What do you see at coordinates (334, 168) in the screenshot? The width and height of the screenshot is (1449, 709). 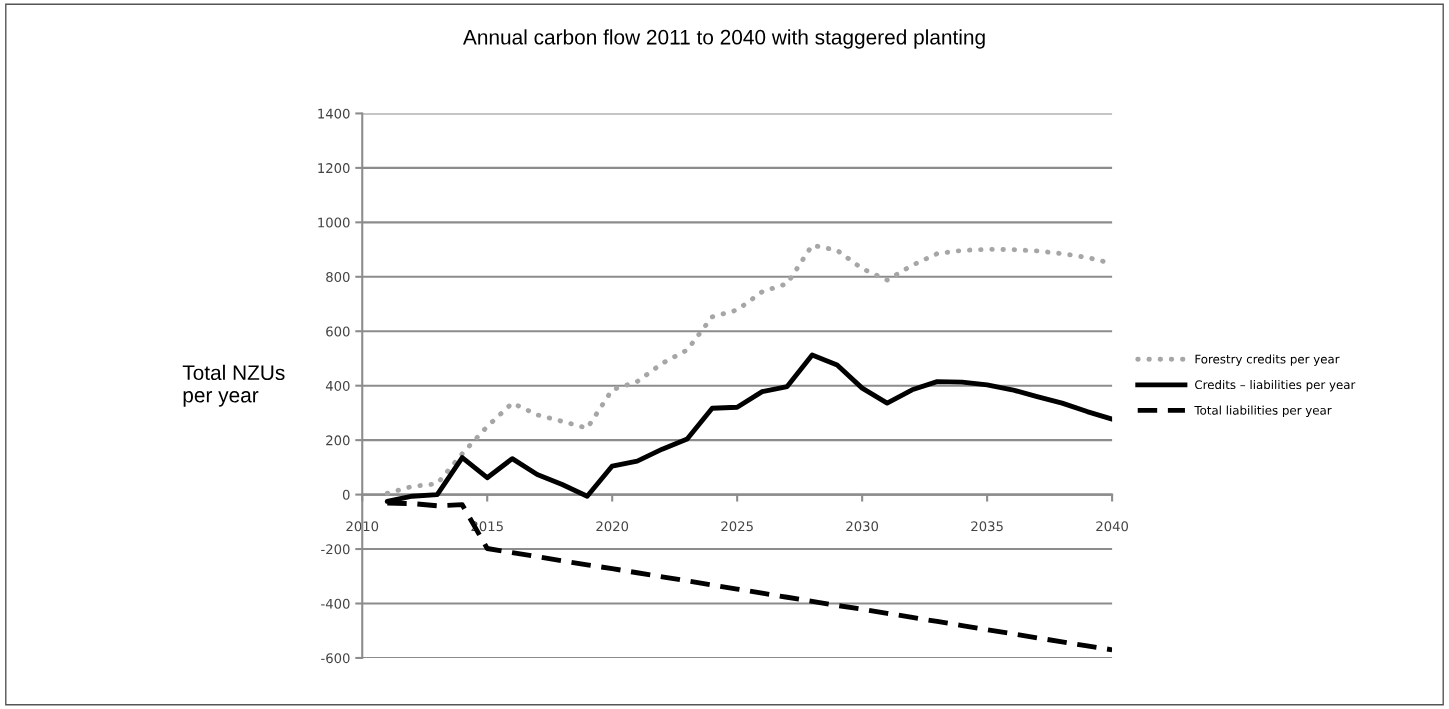 I see `y-tick-label: 1200` at bounding box center [334, 168].